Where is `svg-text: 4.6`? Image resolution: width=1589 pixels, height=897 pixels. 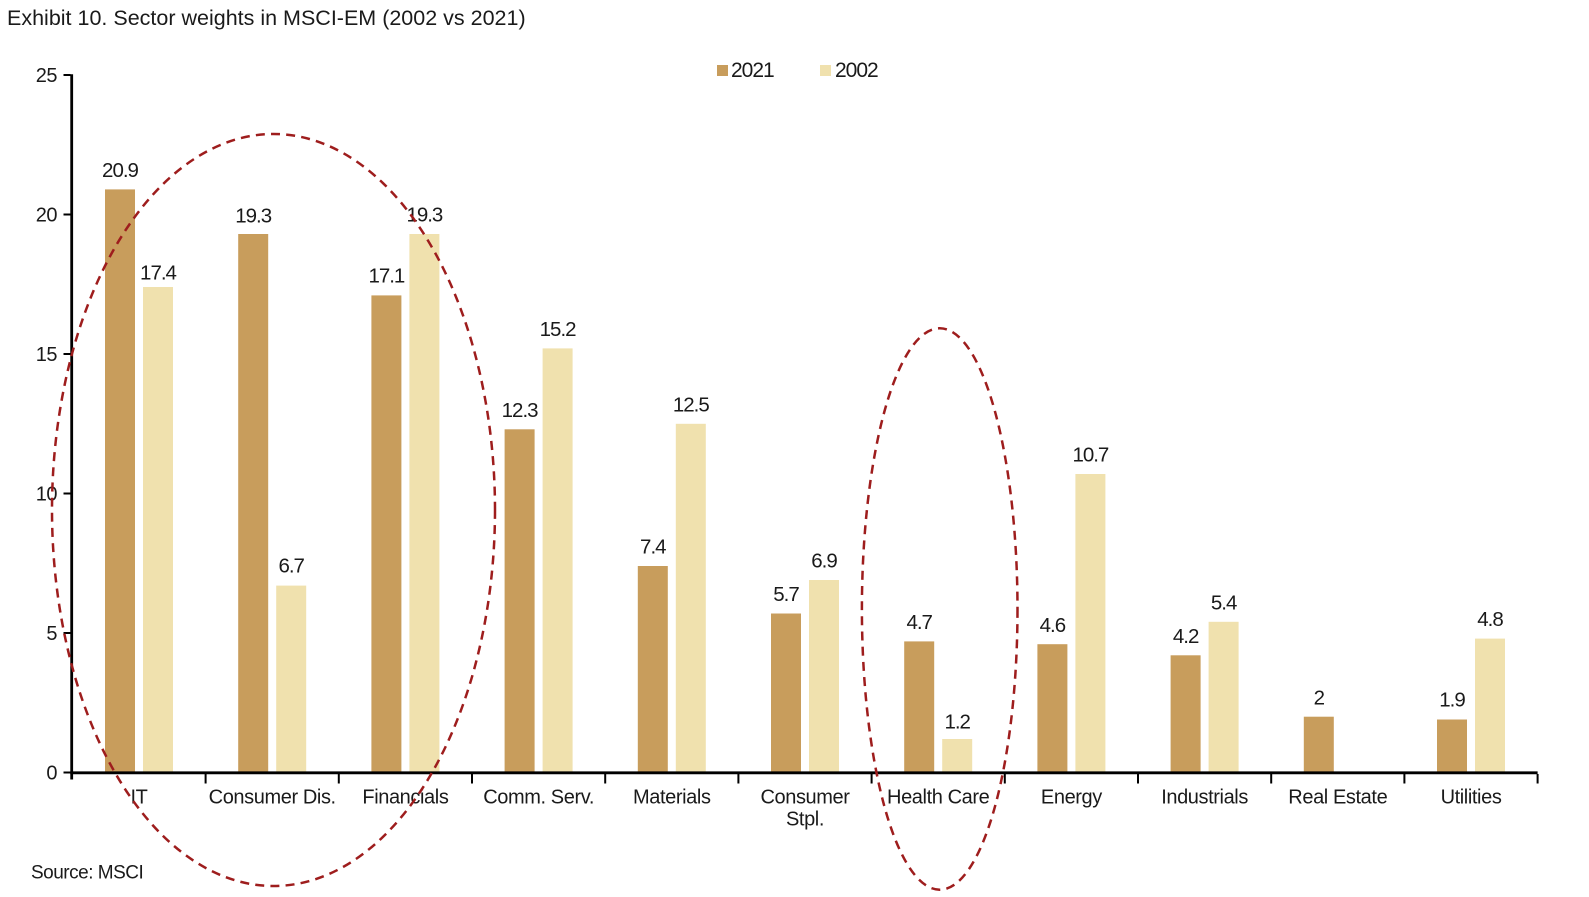
svg-text: 4.6 is located at coordinates (1053, 625).